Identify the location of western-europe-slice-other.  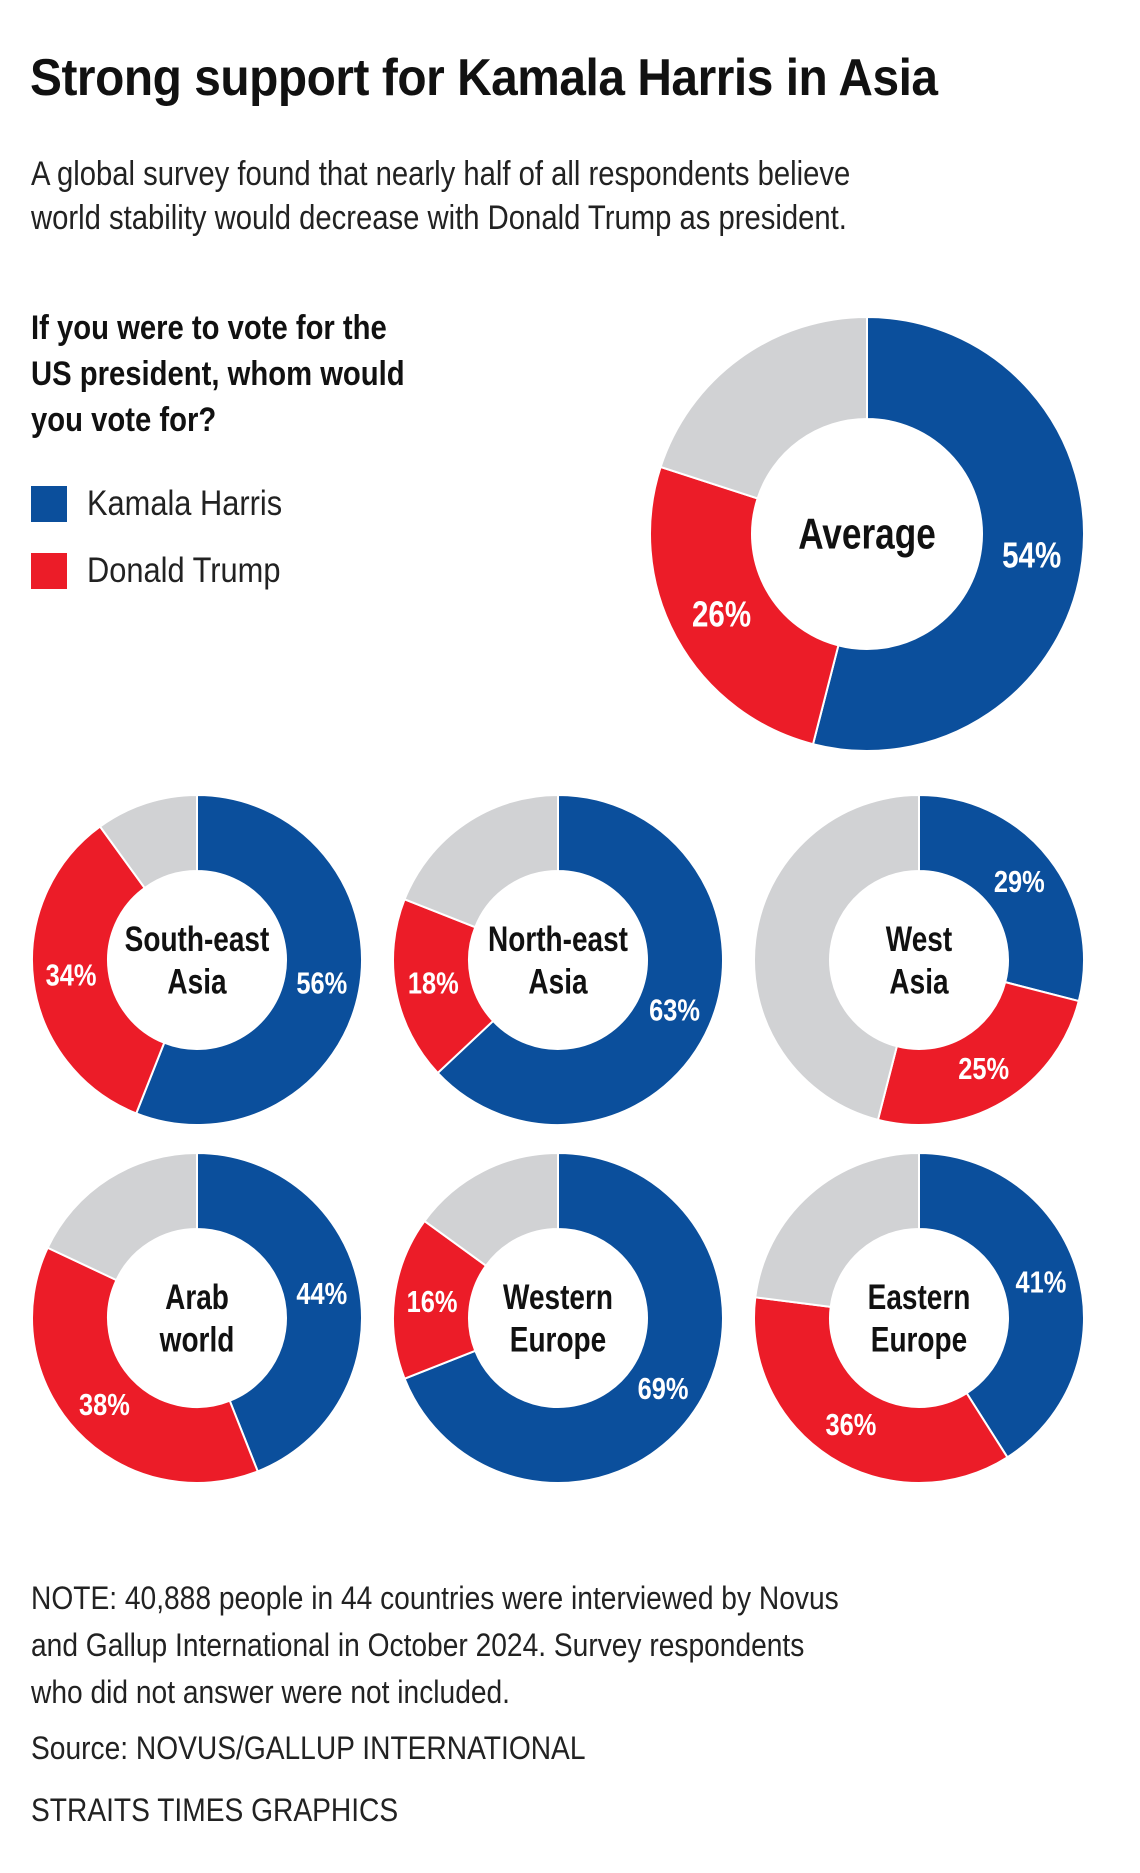
(491, 1209).